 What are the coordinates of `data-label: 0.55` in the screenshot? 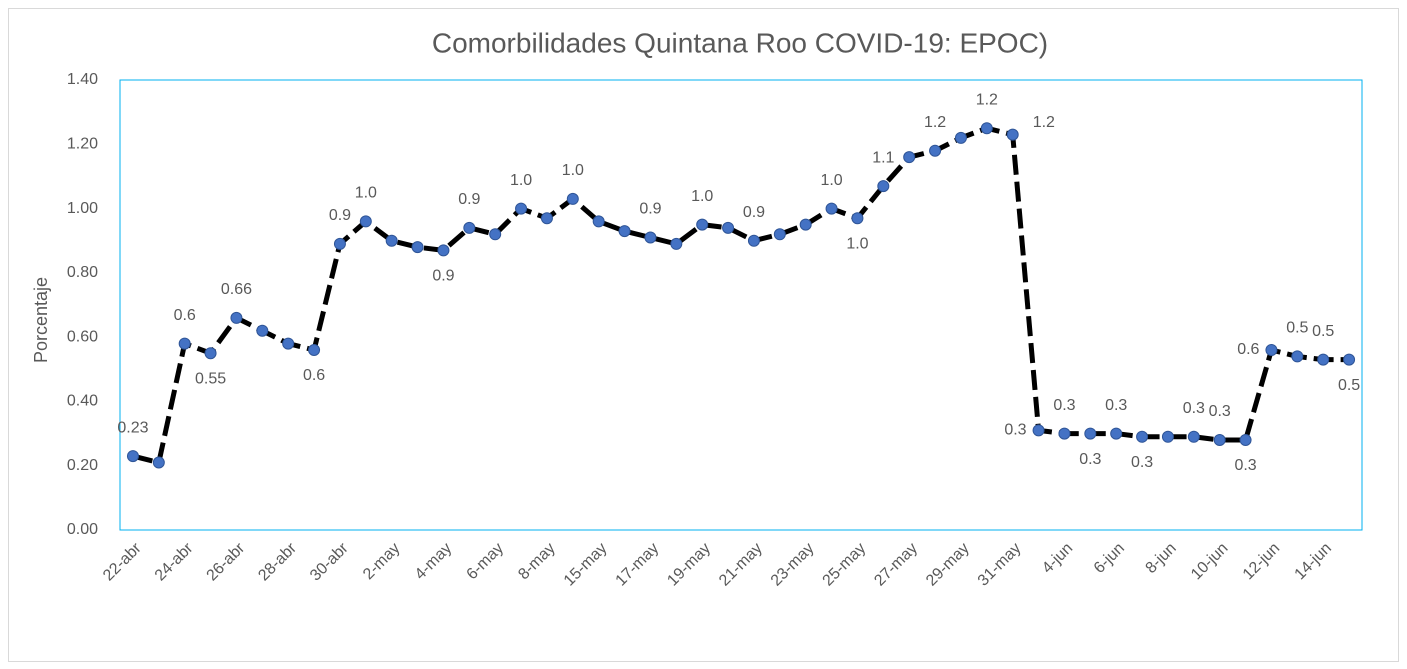 It's located at (210, 378).